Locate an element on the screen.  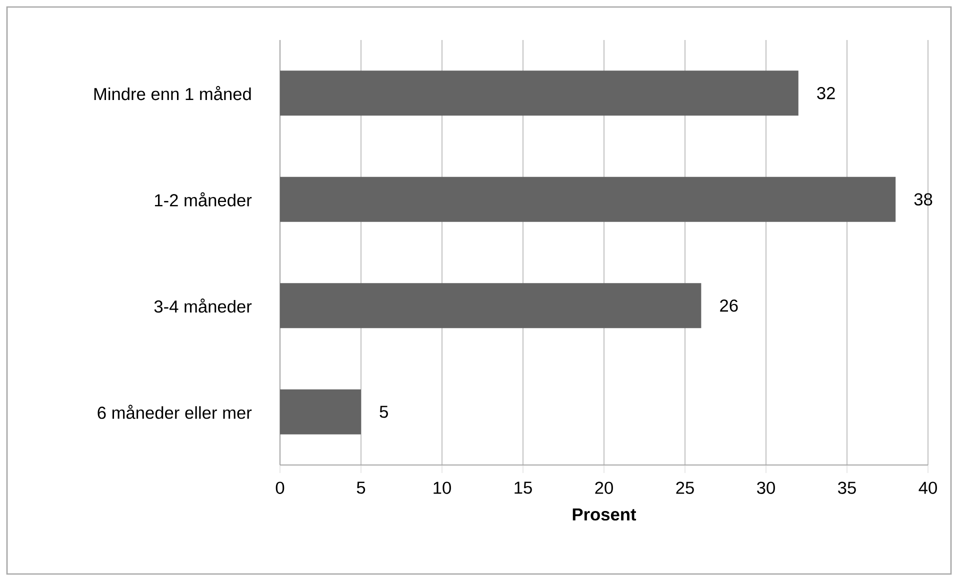
x-tick-label: 40 is located at coordinates (927, 488).